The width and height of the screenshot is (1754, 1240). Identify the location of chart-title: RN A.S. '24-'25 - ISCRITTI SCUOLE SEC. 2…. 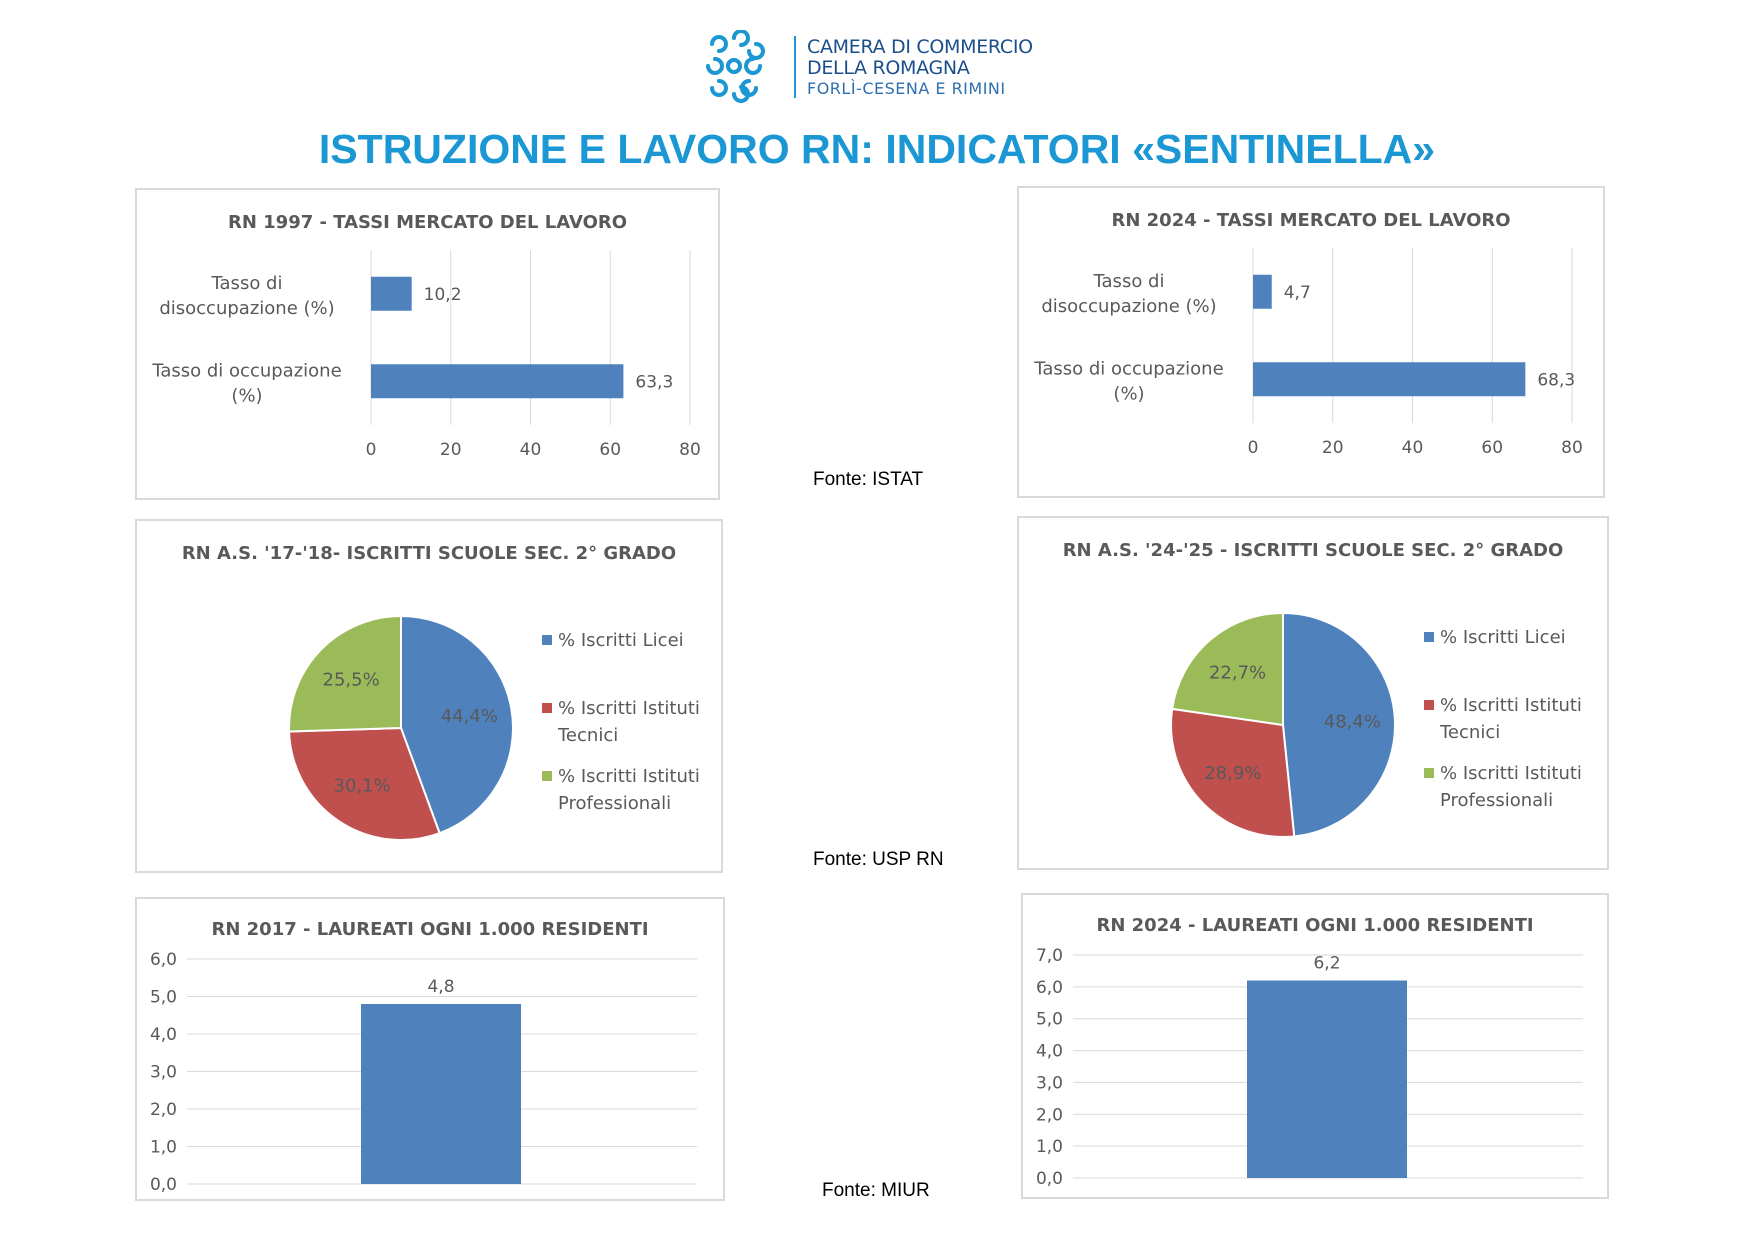
(1313, 550).